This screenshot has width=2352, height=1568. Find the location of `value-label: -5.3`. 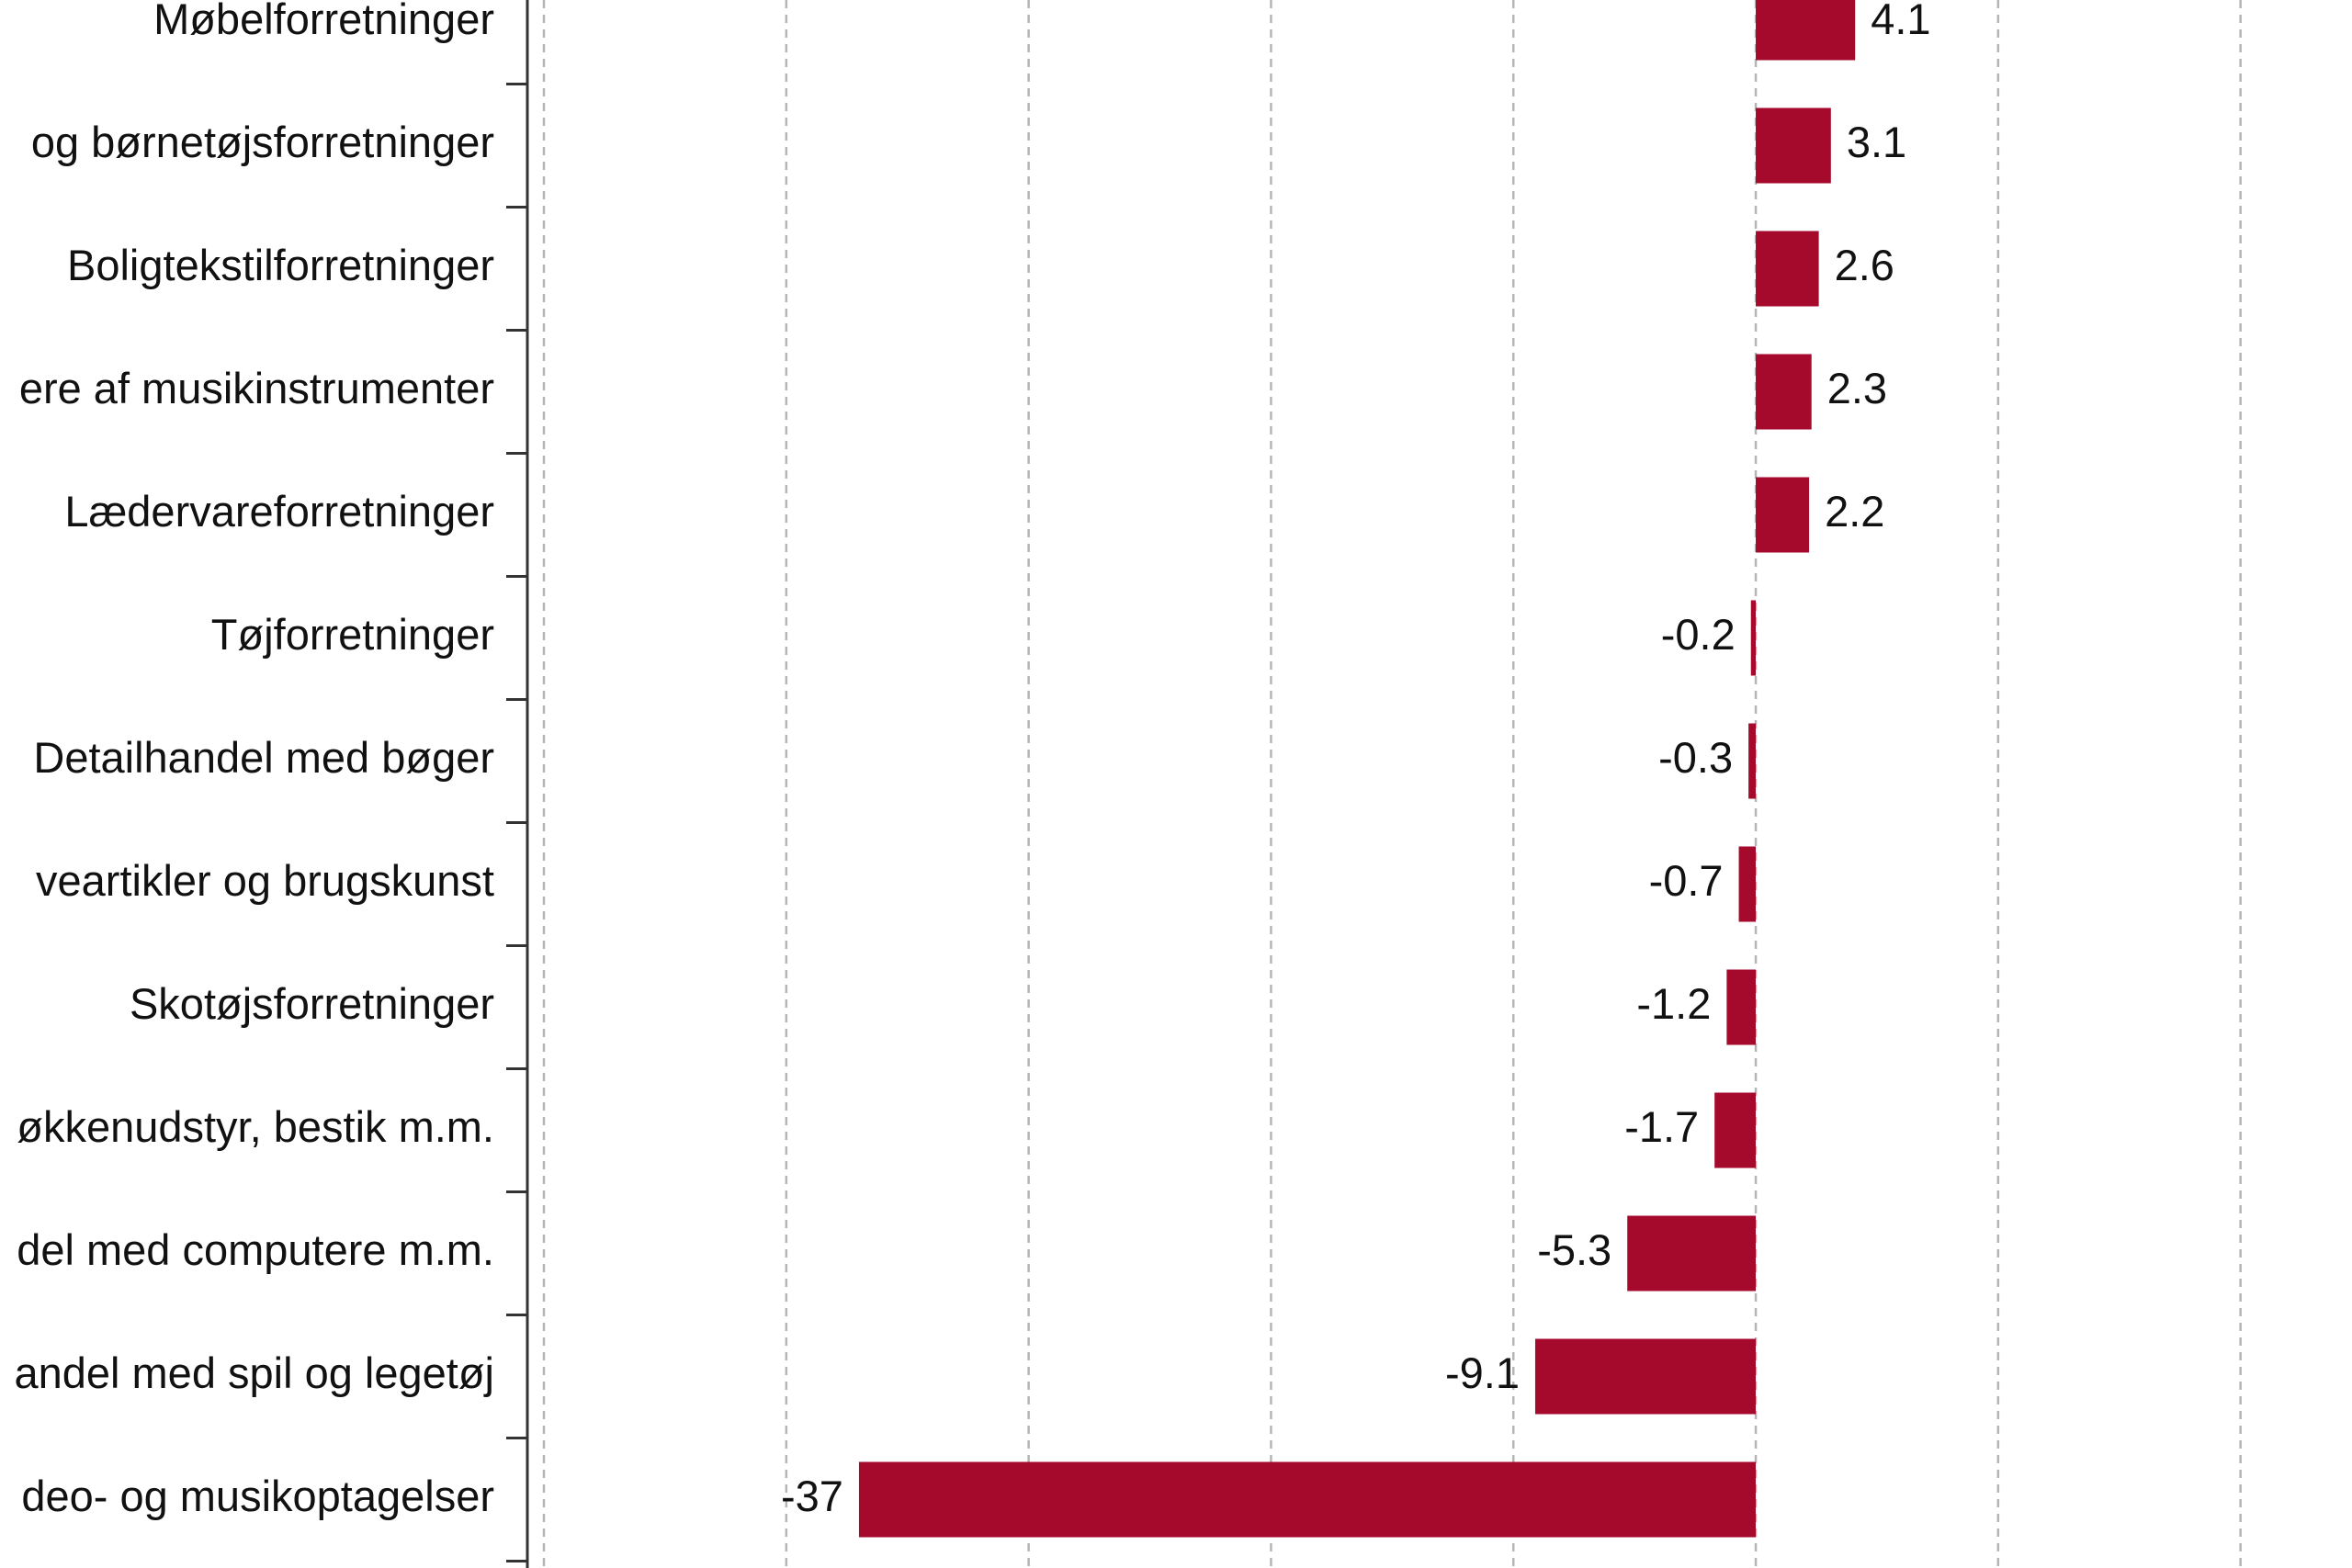

value-label: -5.3 is located at coordinates (1574, 1249).